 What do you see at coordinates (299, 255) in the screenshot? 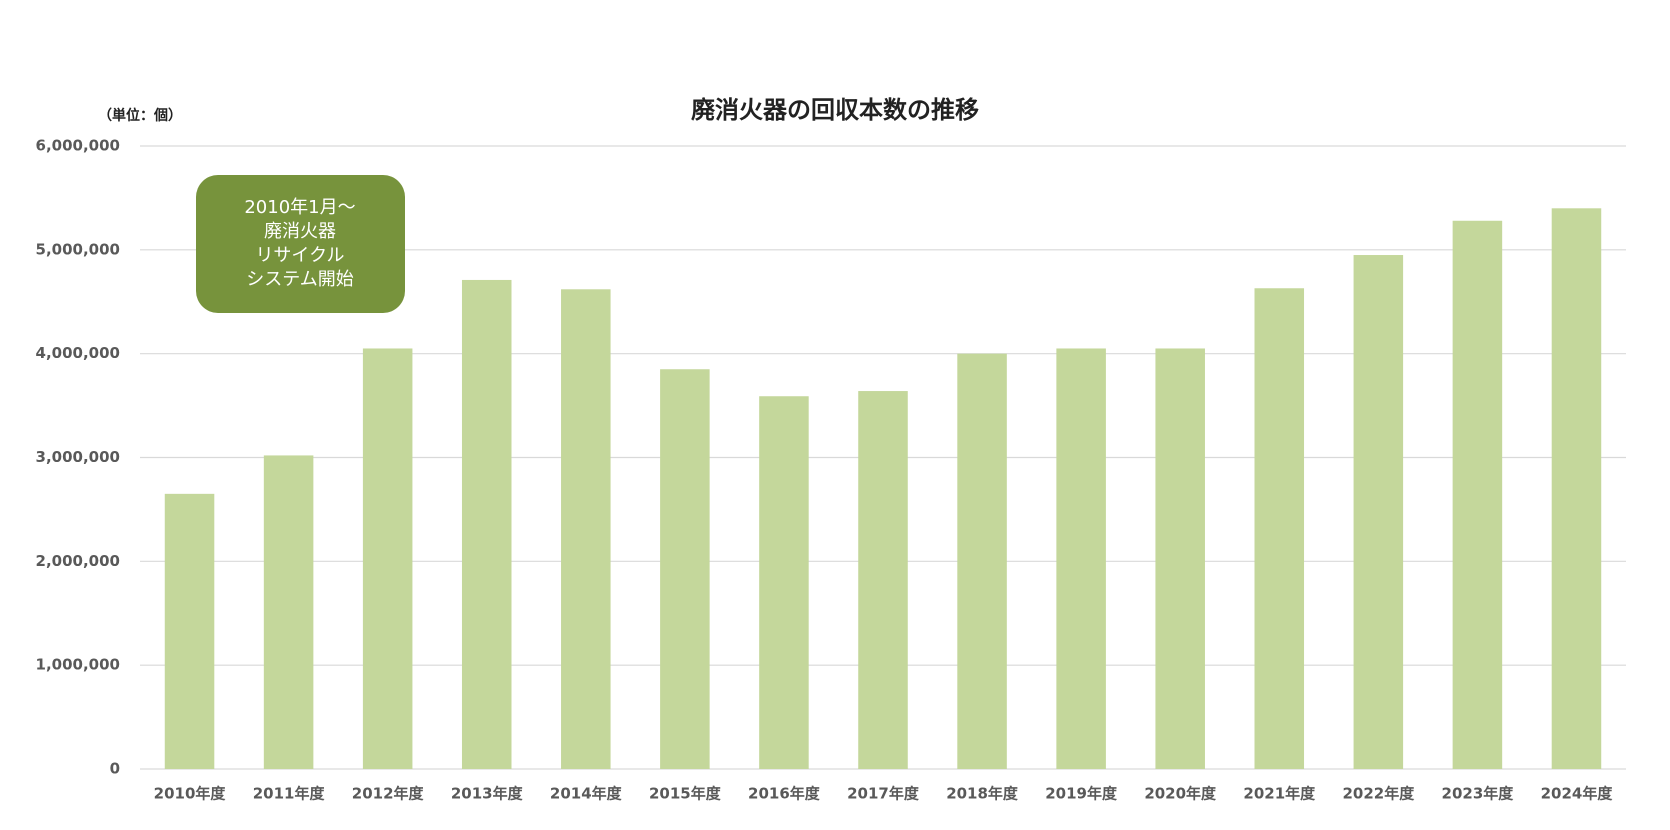
I see `annotation-text: リサイクル` at bounding box center [299, 255].